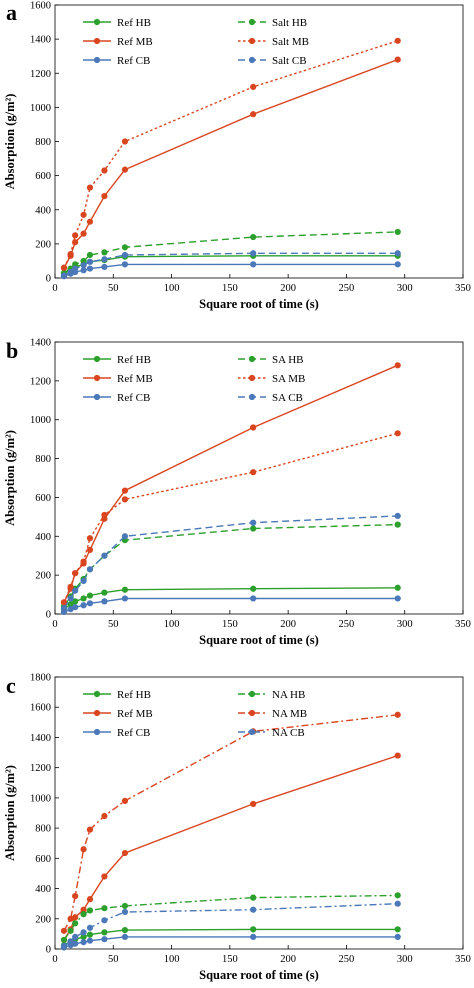  Describe the element at coordinates (54, 959) in the screenshot. I see `x-tick-label: 0` at that location.